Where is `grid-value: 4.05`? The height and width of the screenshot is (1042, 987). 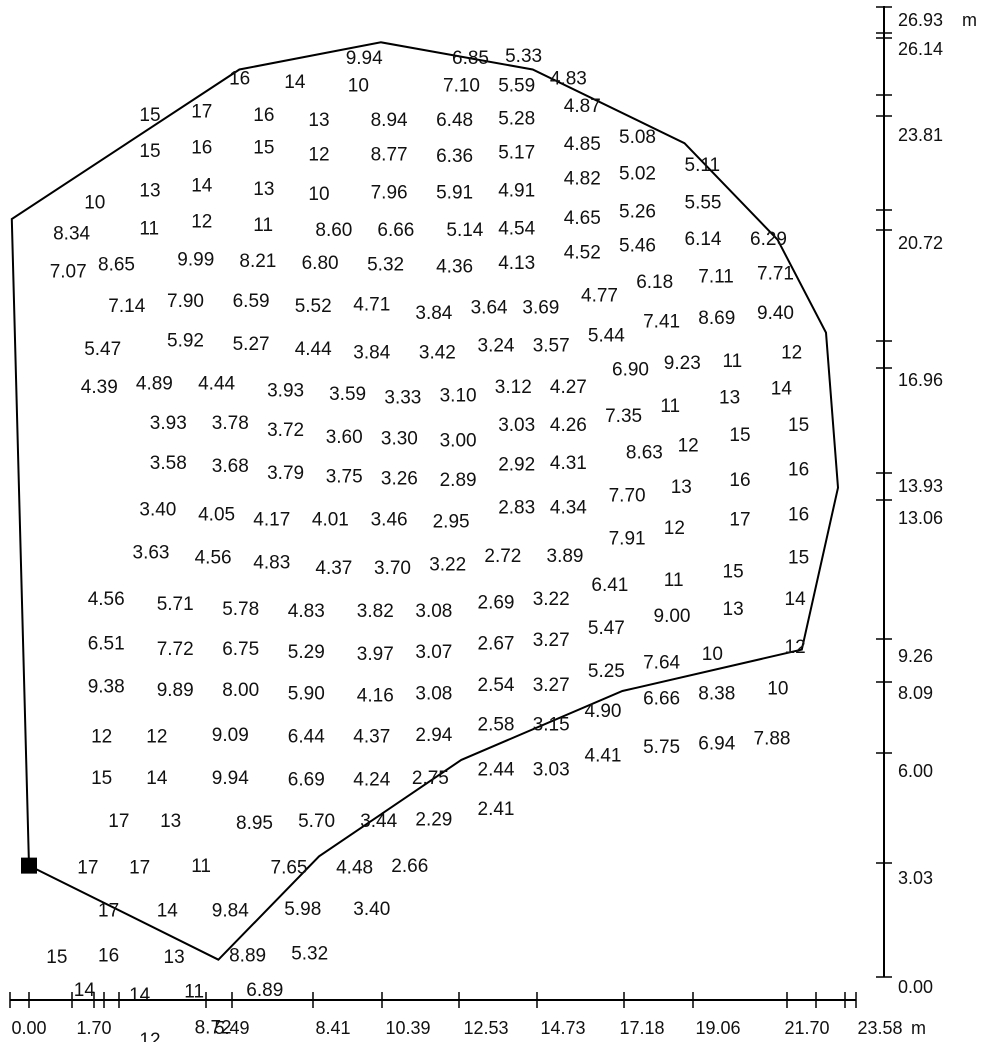 grid-value: 4.05 is located at coordinates (216, 514).